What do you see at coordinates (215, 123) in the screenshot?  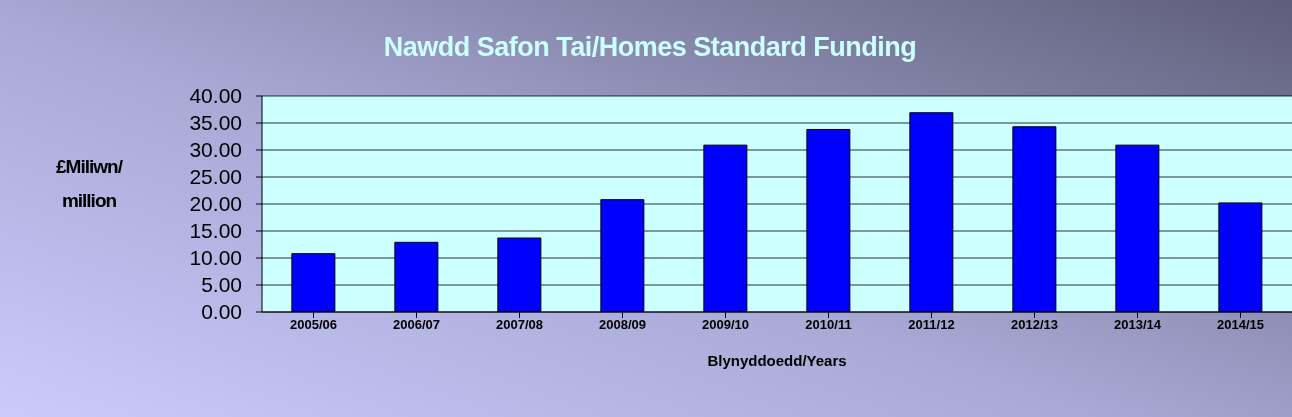 I see `y-tick-label: 35.00` at bounding box center [215, 123].